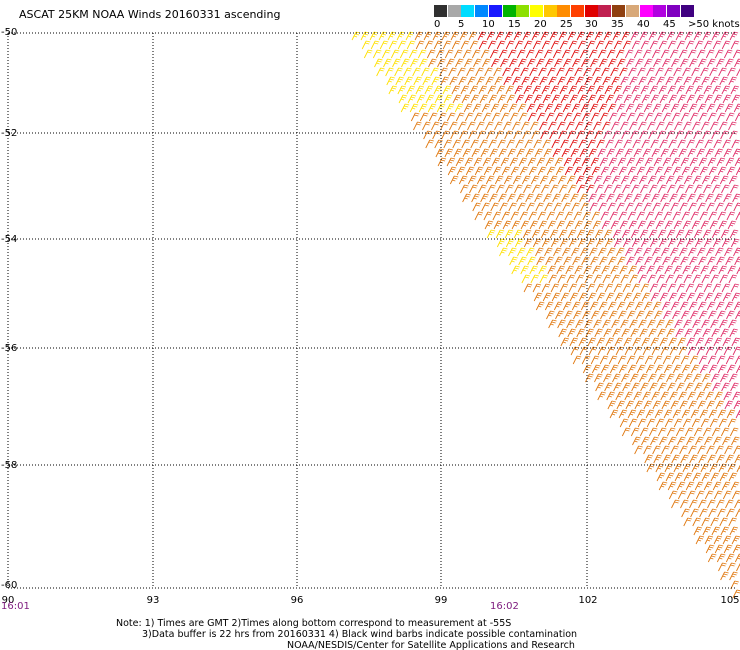 Image resolution: width=740 pixels, height=650 pixels. I want to click on legend-label: 30, so click(591, 24).